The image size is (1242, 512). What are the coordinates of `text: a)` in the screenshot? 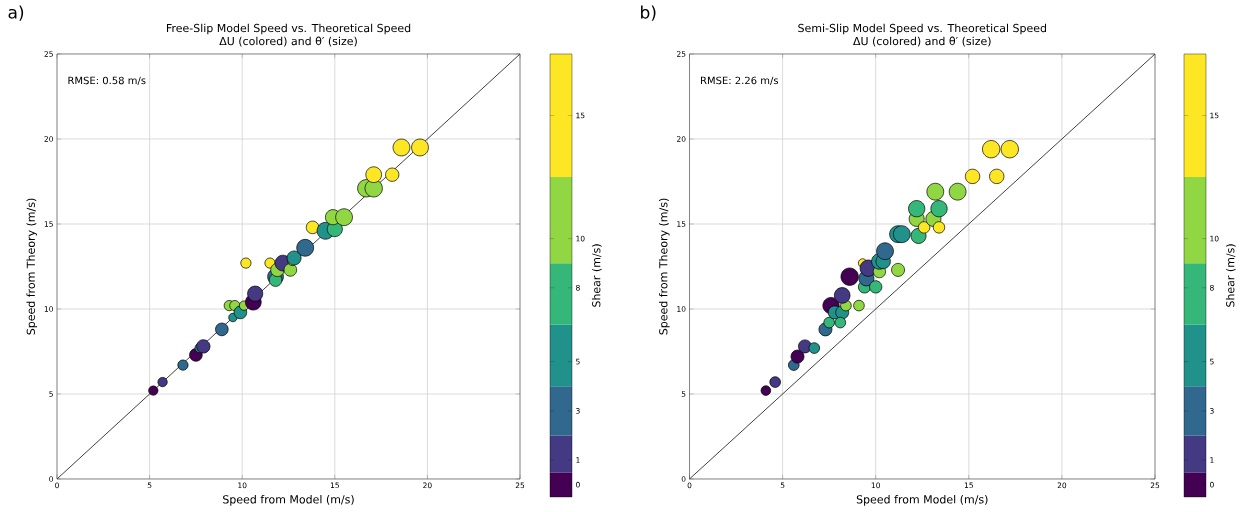 It's located at (16, 13).